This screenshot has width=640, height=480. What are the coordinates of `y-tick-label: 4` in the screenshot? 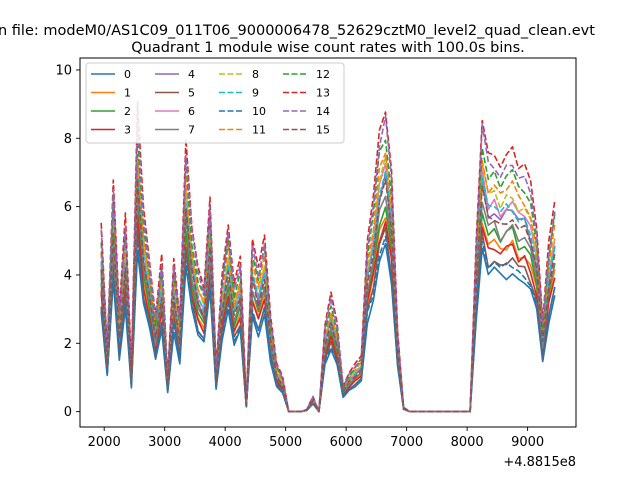 It's located at (68, 275).